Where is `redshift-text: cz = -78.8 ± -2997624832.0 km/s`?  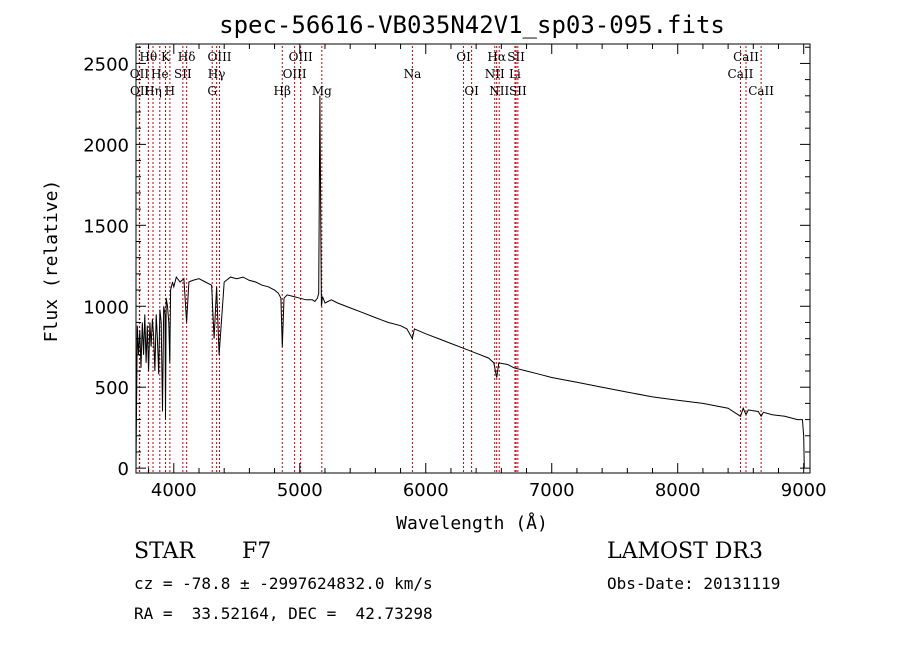
redshift-text: cz = -78.8 ± -2997624832.0 km/s is located at coordinates (283, 583).